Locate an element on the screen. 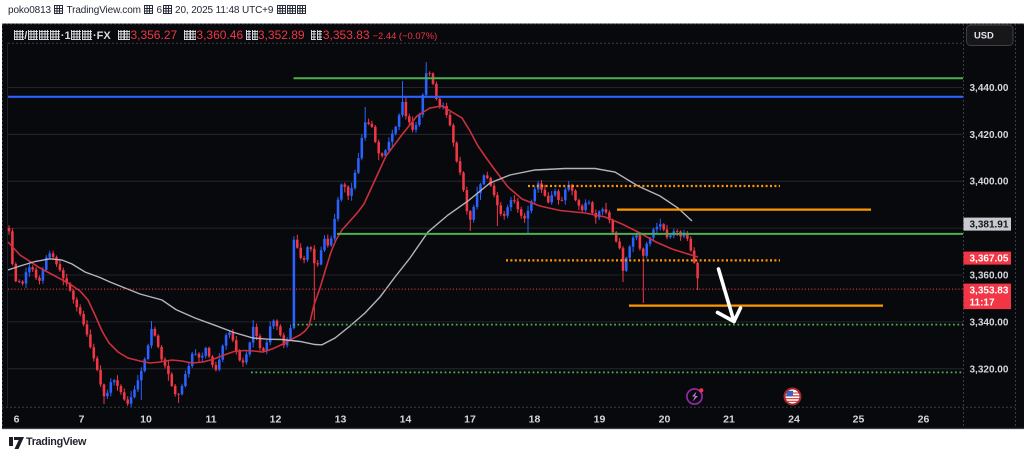 This screenshot has width=1024, height=462. svg-text: 18 is located at coordinates (535, 420).